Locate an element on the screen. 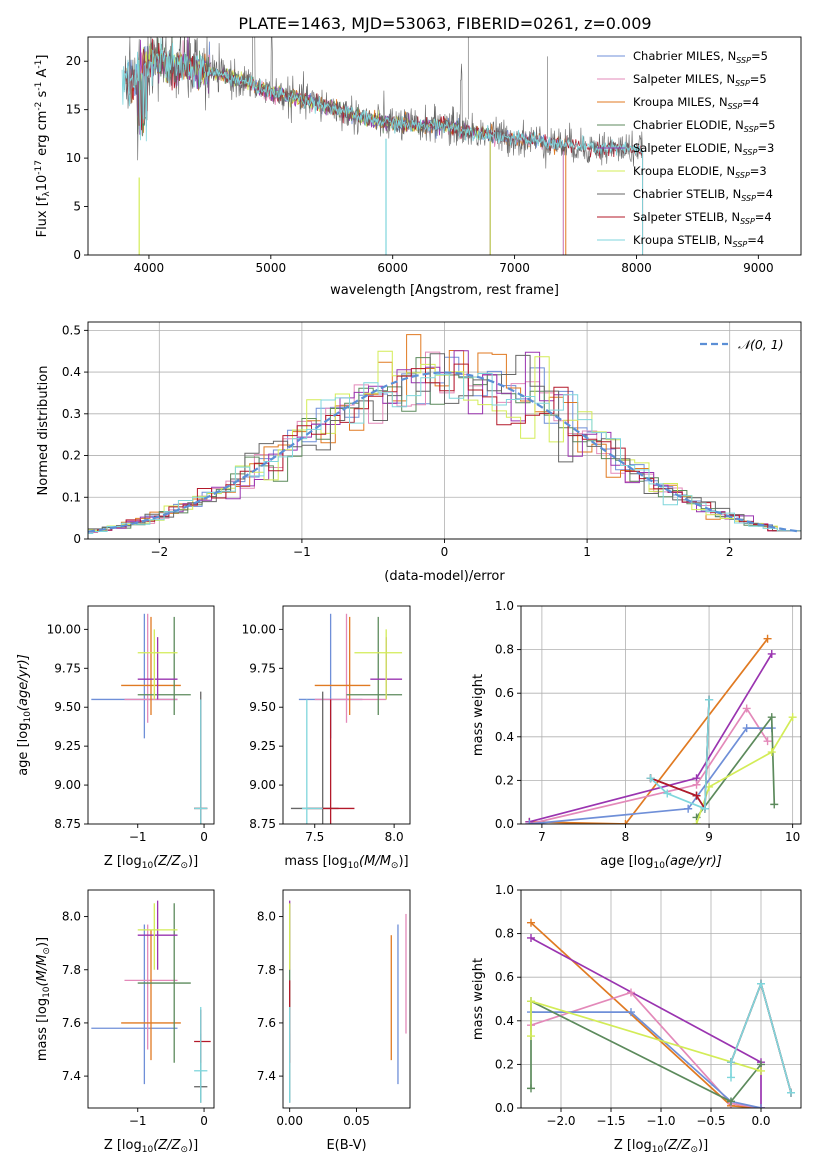 This screenshot has width=819, height=1170. spectrum-y-label: Flux [fλ10-17 erg cm-2 s-1 A-1] is located at coordinates (43, 146).